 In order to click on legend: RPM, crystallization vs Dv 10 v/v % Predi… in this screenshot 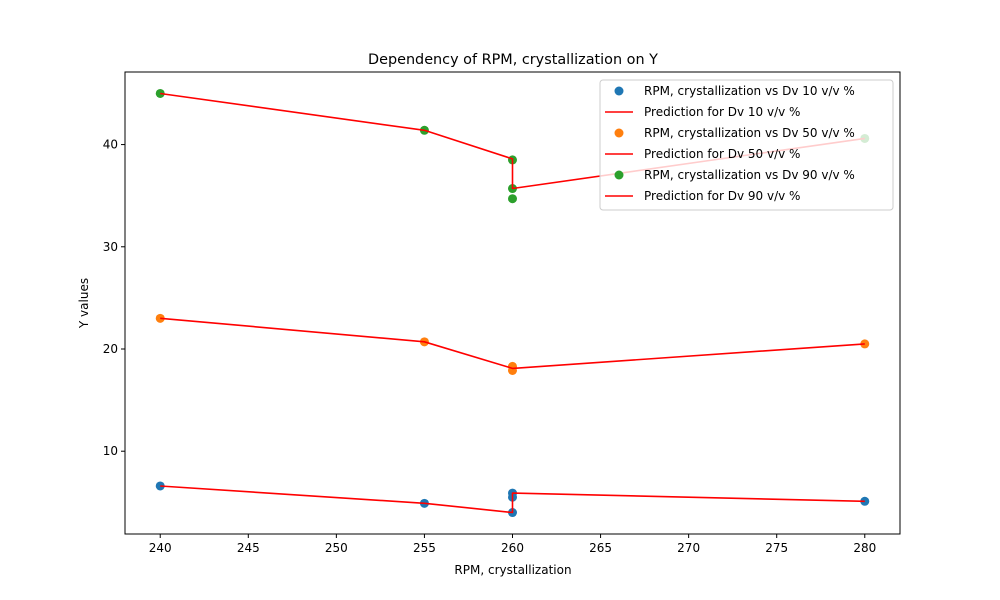, I will do `click(746, 145)`.